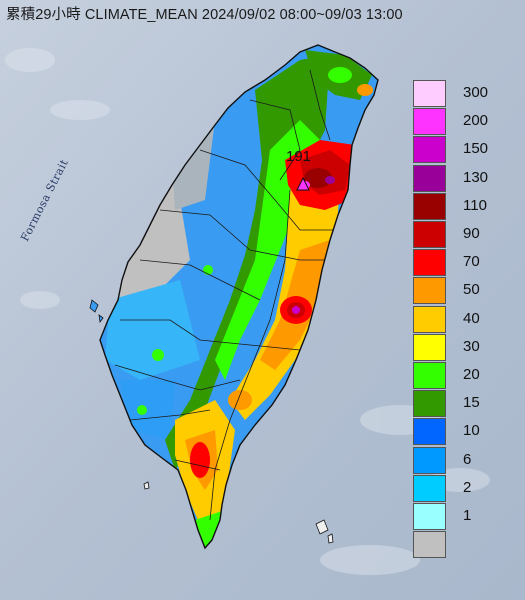  What do you see at coordinates (471, 431) in the screenshot?
I see `legend-label: 10` at bounding box center [471, 431].